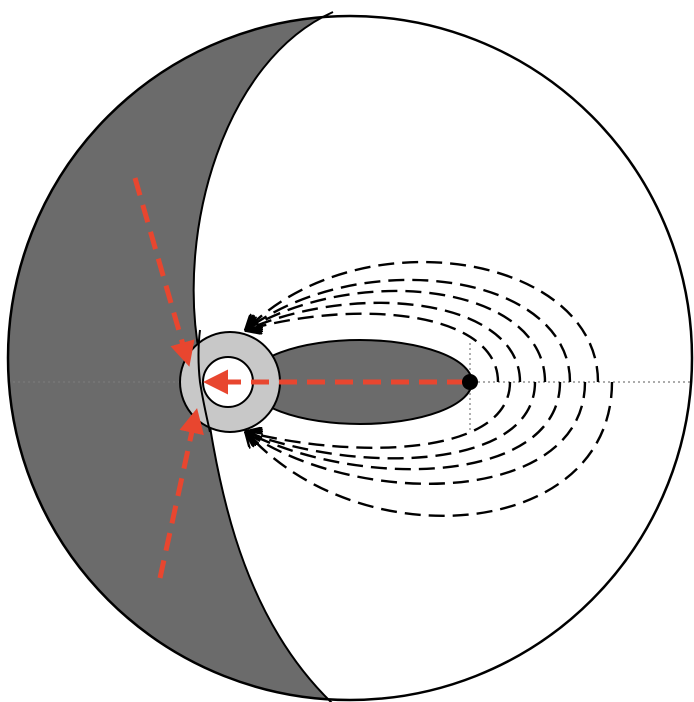 The image size is (694, 702). What do you see at coordinates (470, 382) in the screenshot?
I see `center-dot` at bounding box center [470, 382].